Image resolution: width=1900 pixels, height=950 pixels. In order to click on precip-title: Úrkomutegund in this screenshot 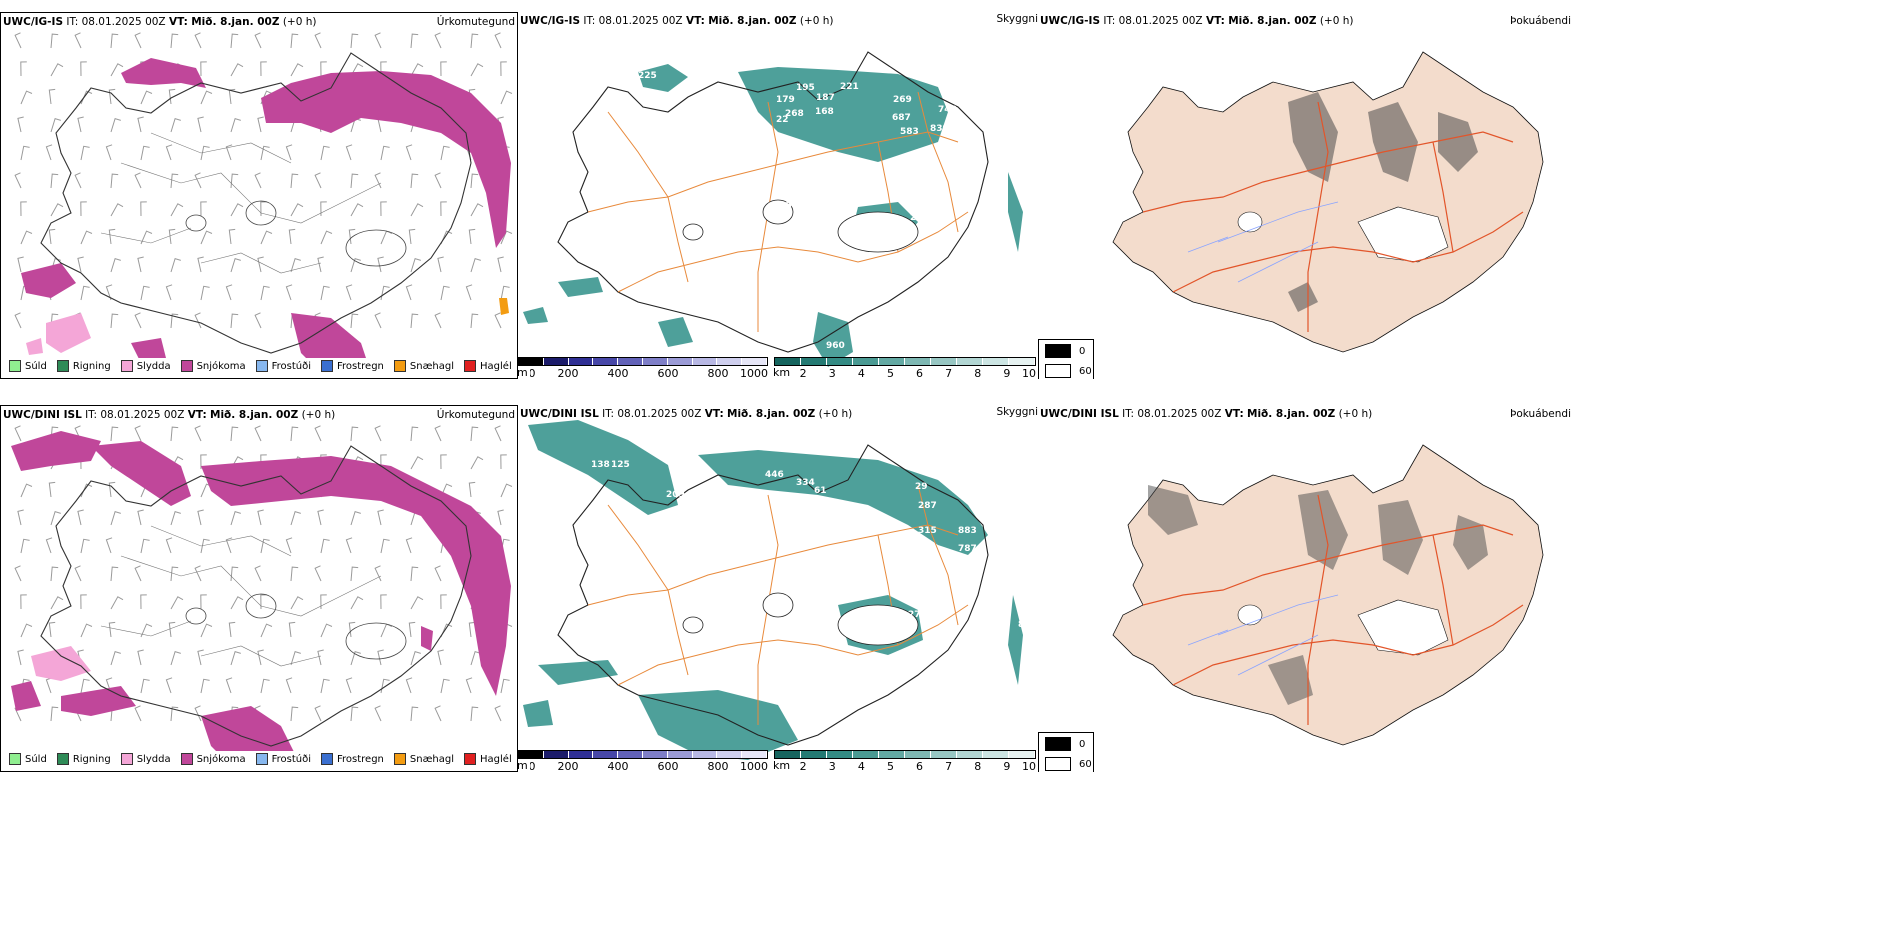, I will do `click(475, 22)`.